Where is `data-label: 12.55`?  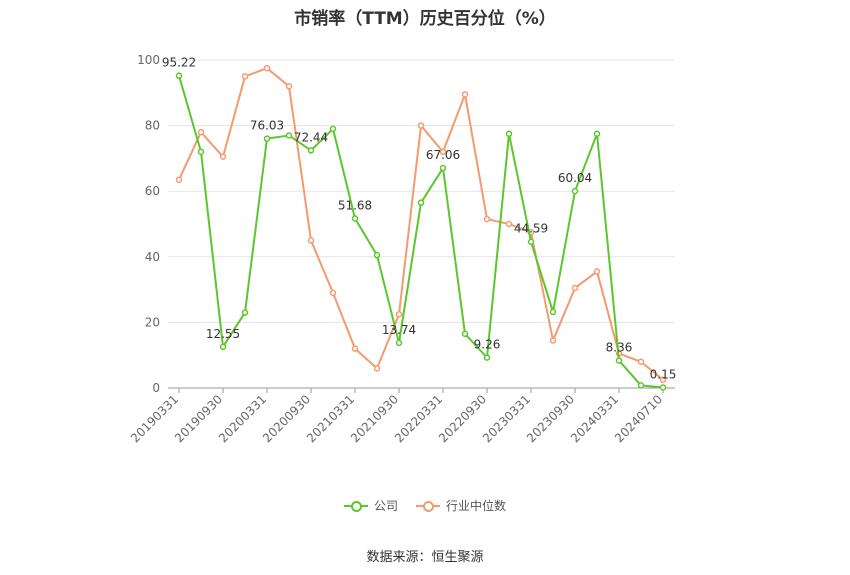
data-label: 12.55 is located at coordinates (223, 334).